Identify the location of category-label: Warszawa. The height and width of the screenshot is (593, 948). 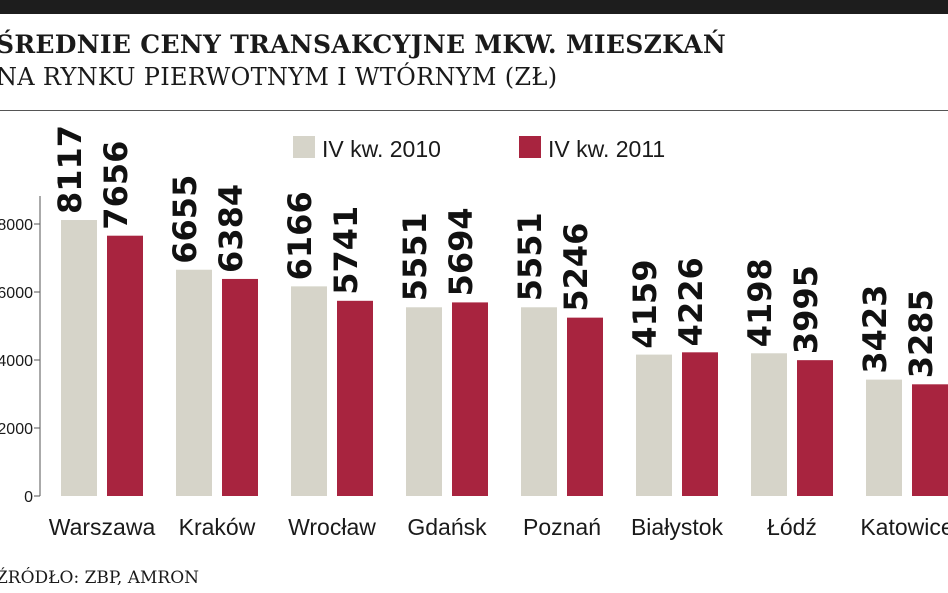
(102, 527).